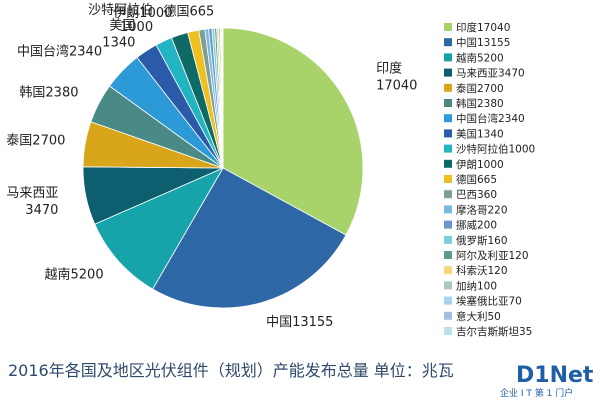 This screenshot has width=600, height=400. What do you see at coordinates (480, 165) in the screenshot?
I see `legend-label-9: 伊朗1000` at bounding box center [480, 165].